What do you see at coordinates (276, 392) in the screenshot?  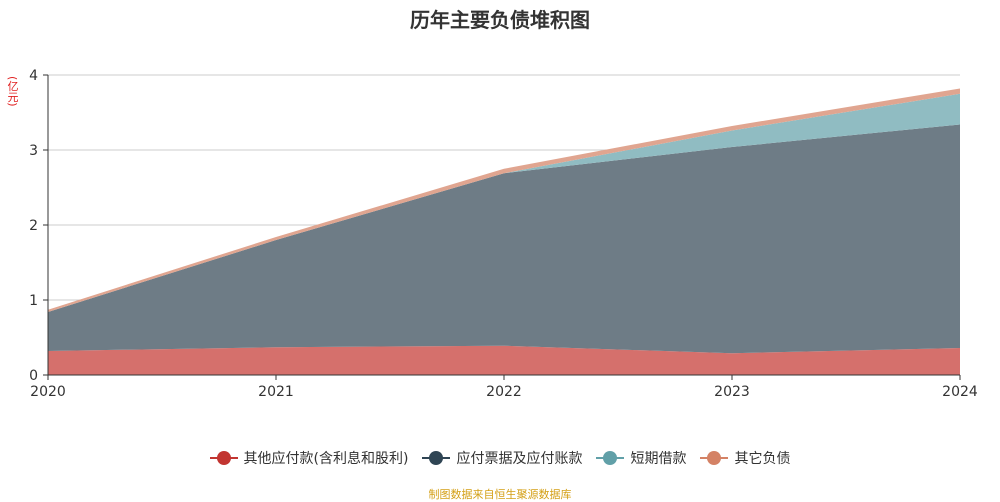 I see `x-tick-label: 2021` at bounding box center [276, 392].